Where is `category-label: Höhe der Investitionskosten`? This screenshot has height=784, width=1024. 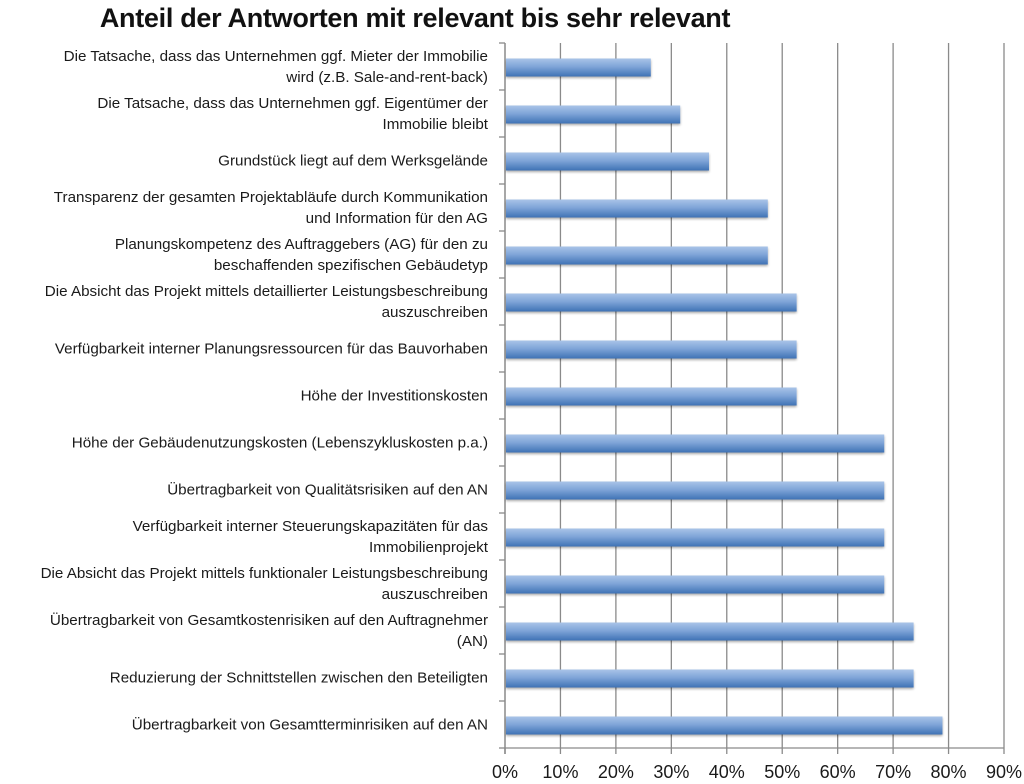
category-label: Höhe der Investitionskosten is located at coordinates (394, 396).